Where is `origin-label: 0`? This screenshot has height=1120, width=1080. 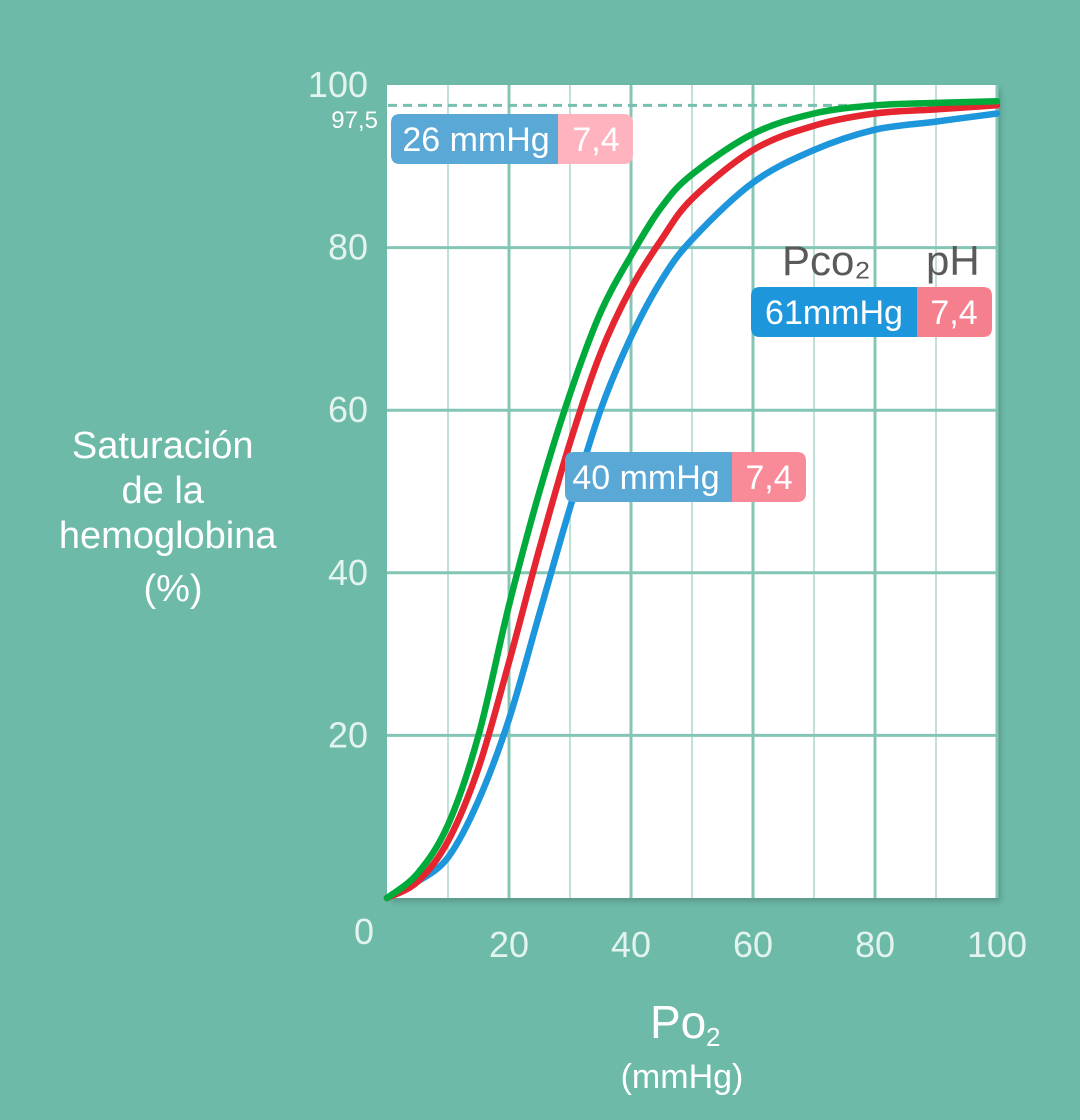 origin-label: 0 is located at coordinates (364, 931).